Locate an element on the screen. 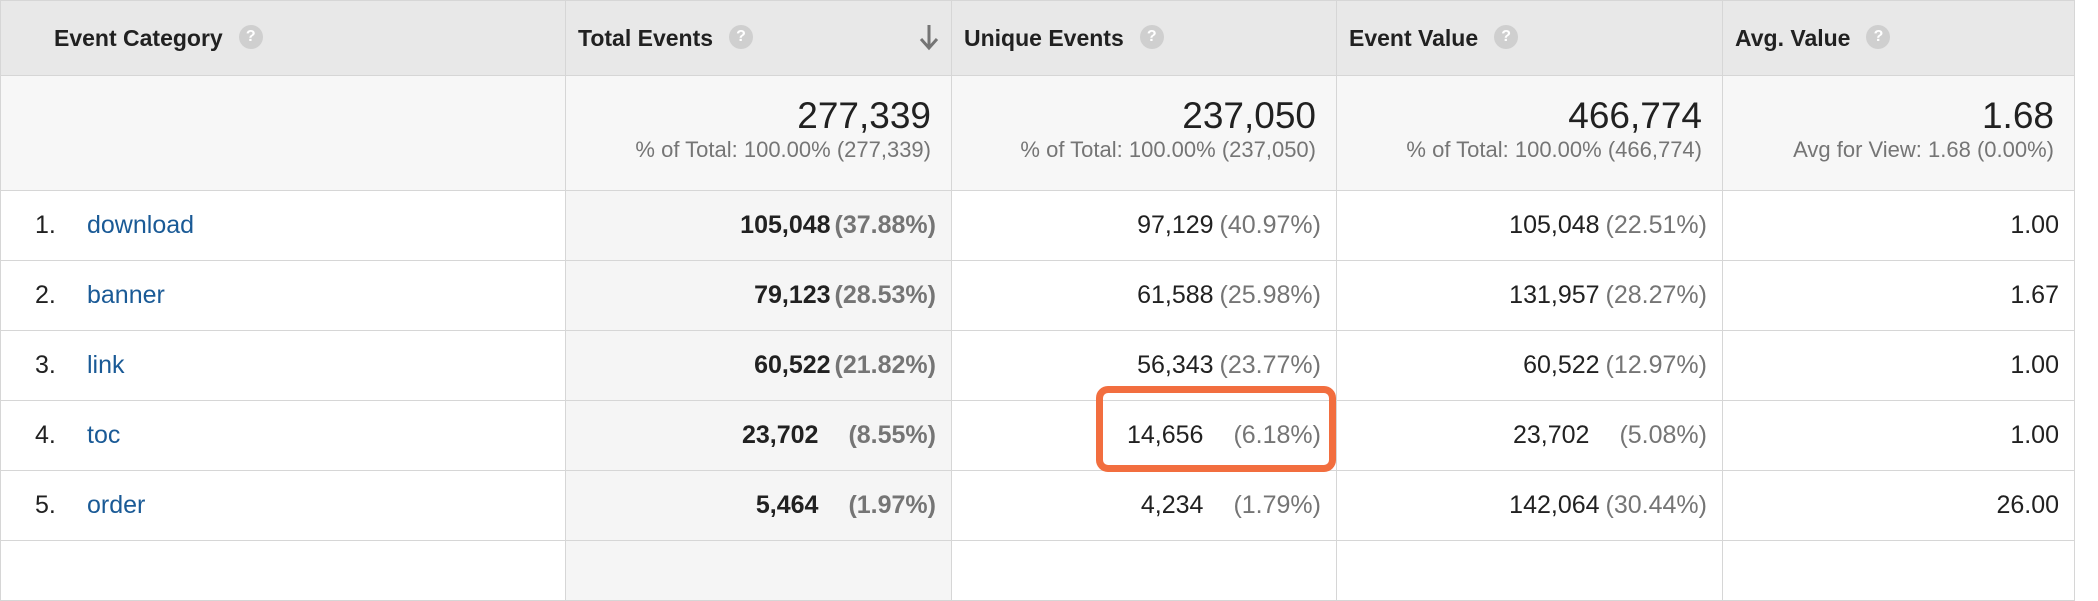 The image size is (2098, 601). avg-value-cell: 26.00 is located at coordinates (1898, 505).